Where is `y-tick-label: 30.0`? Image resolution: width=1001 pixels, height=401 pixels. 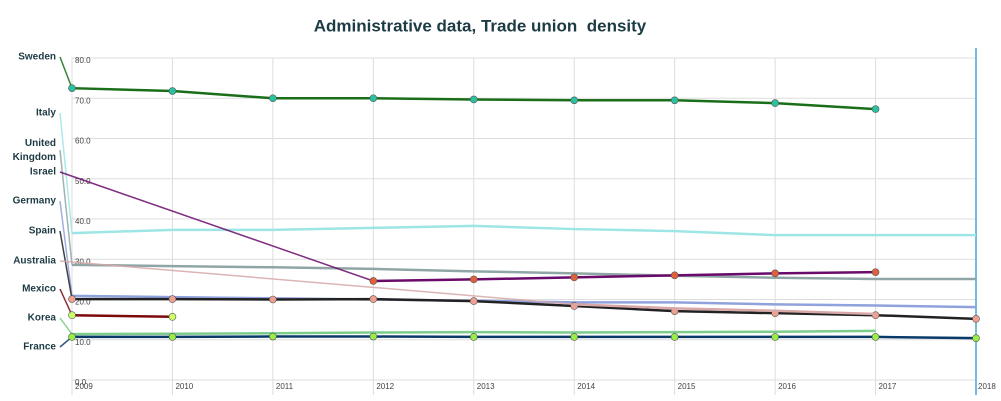
y-tick-label: 30.0 is located at coordinates (83, 261).